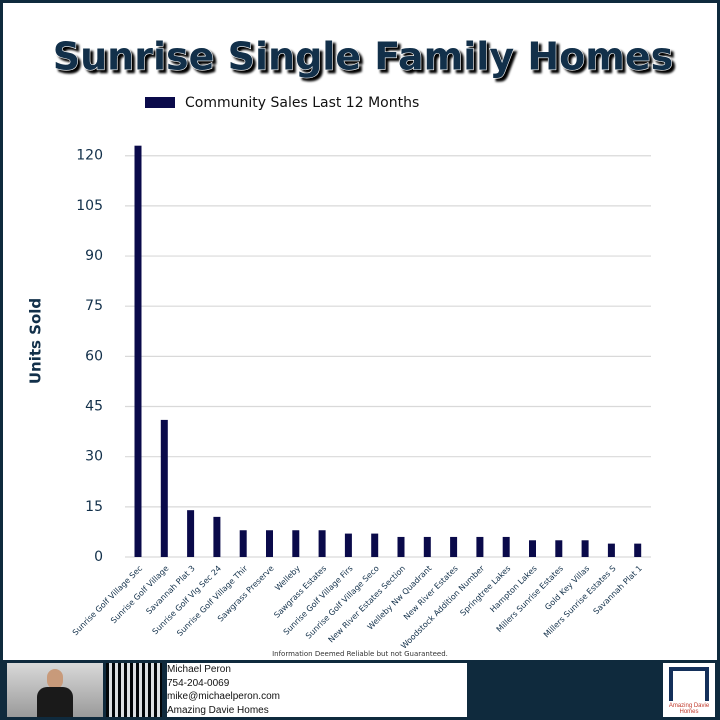 The image size is (720, 720). What do you see at coordinates (94, 306) in the screenshot?
I see `y-tick-label: 75` at bounding box center [94, 306].